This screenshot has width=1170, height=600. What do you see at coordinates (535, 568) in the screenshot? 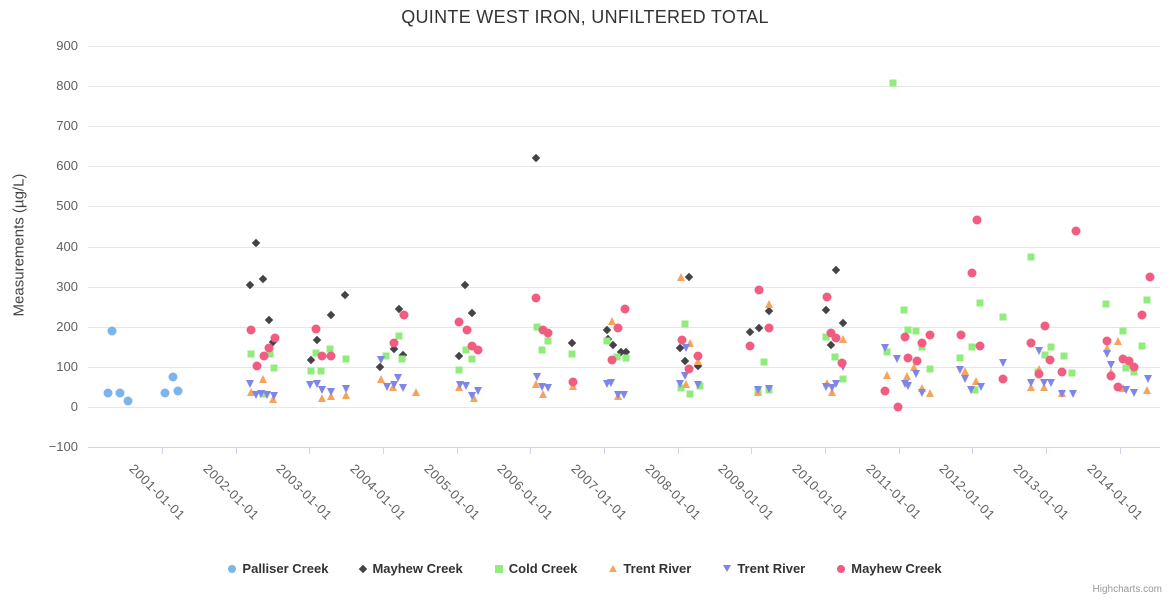
I see `legend-item-3: Cold Creek` at bounding box center [535, 568].